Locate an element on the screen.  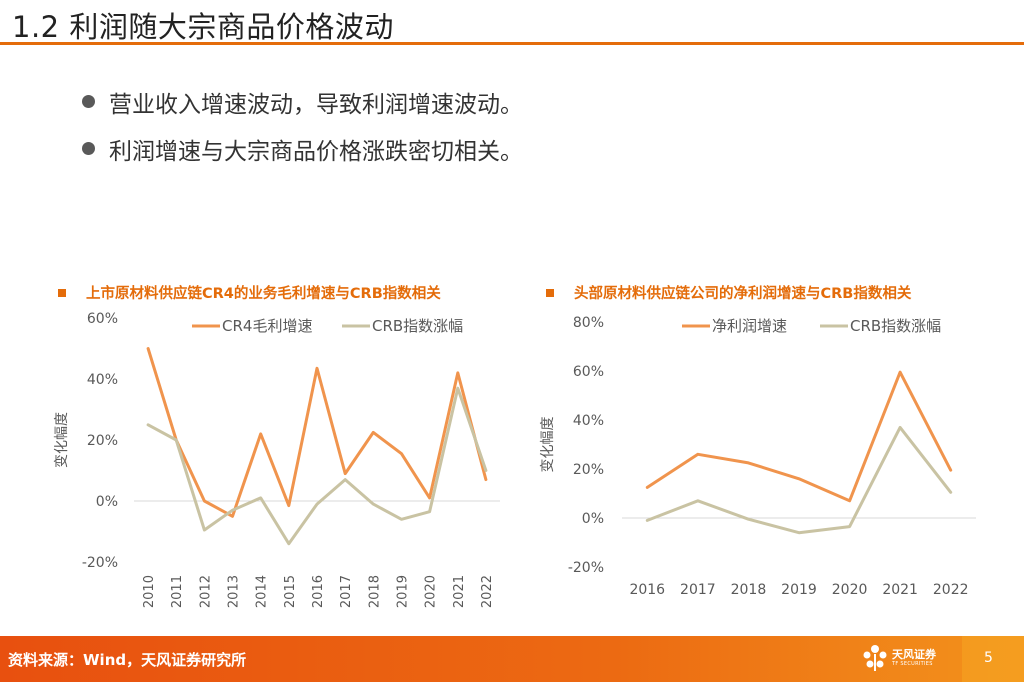
bullet-item: 营业收入增速波动，导致利润增速波动。 is located at coordinates (302, 101).